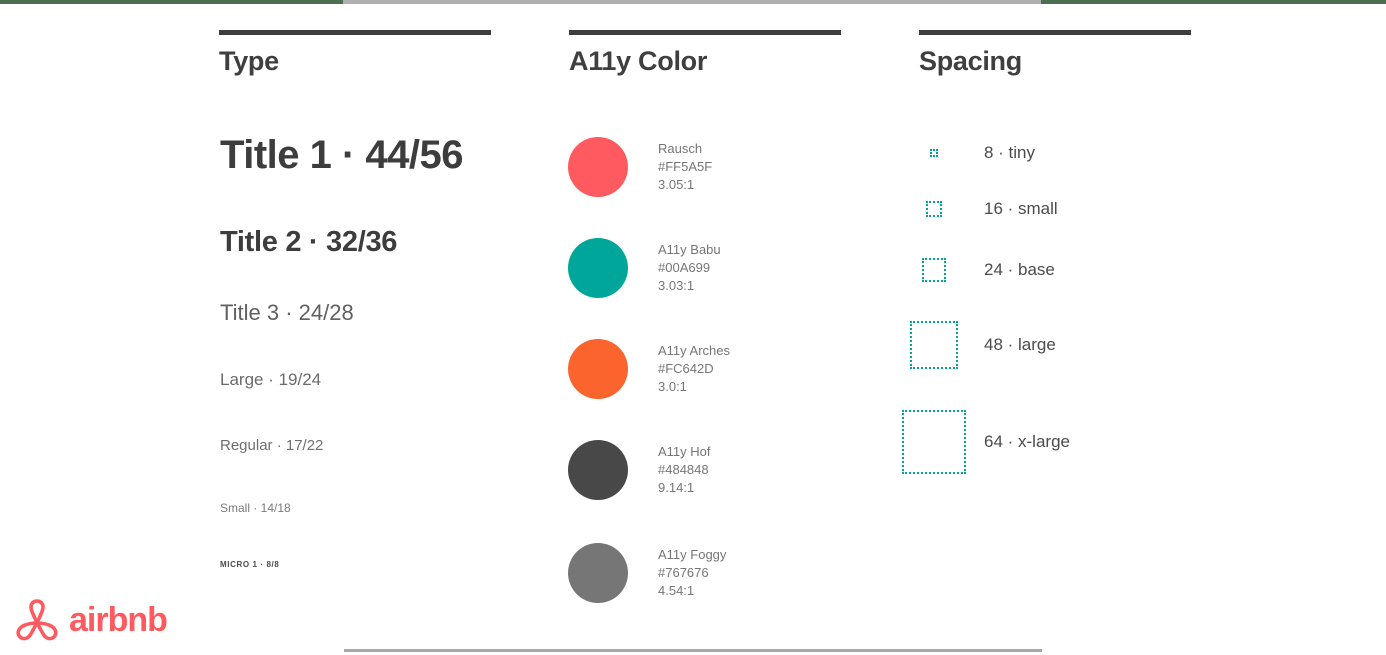 The image size is (1386, 655). I want to click on spacing-label: 64 · x-large, so click(1027, 441).